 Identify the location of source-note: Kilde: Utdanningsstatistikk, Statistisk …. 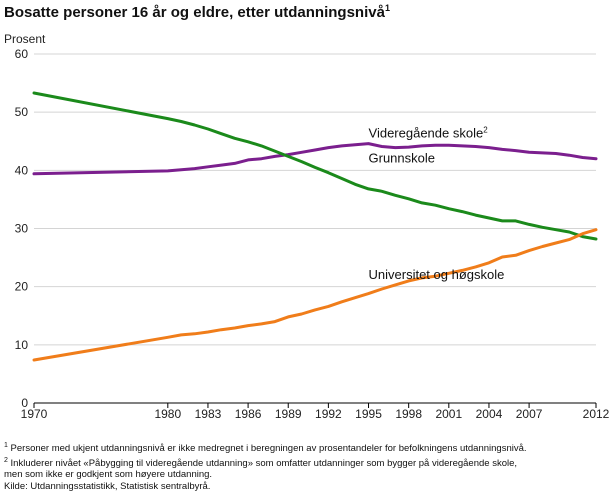
(107, 486).